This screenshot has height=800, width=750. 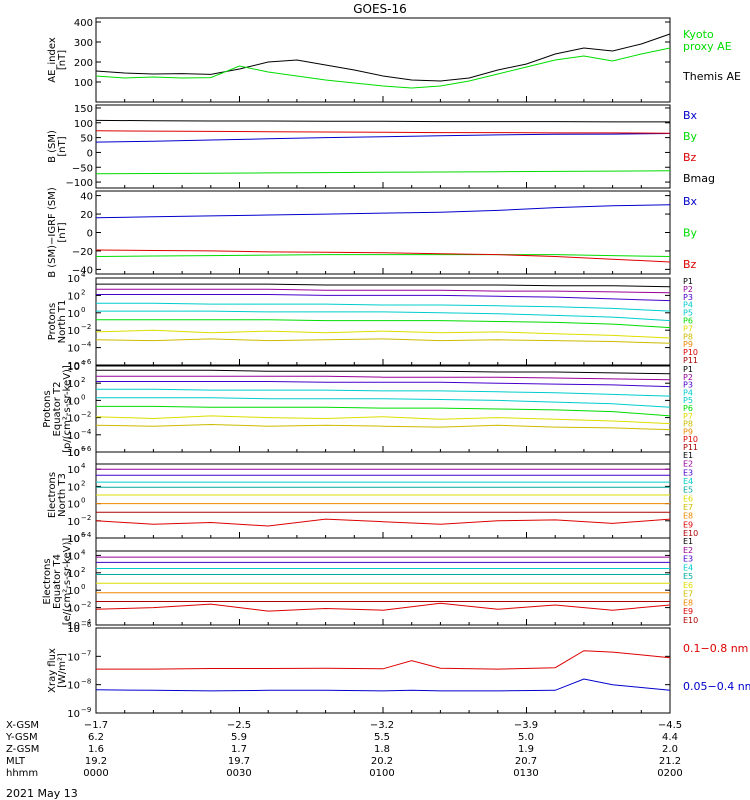 I want to click on y-tick-exponent: 6, so click(x=83, y=449).